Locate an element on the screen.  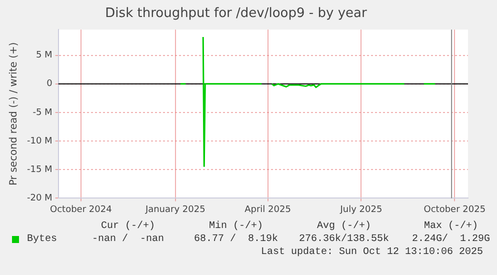
y-tick-label: -15 M is located at coordinates (39, 169).